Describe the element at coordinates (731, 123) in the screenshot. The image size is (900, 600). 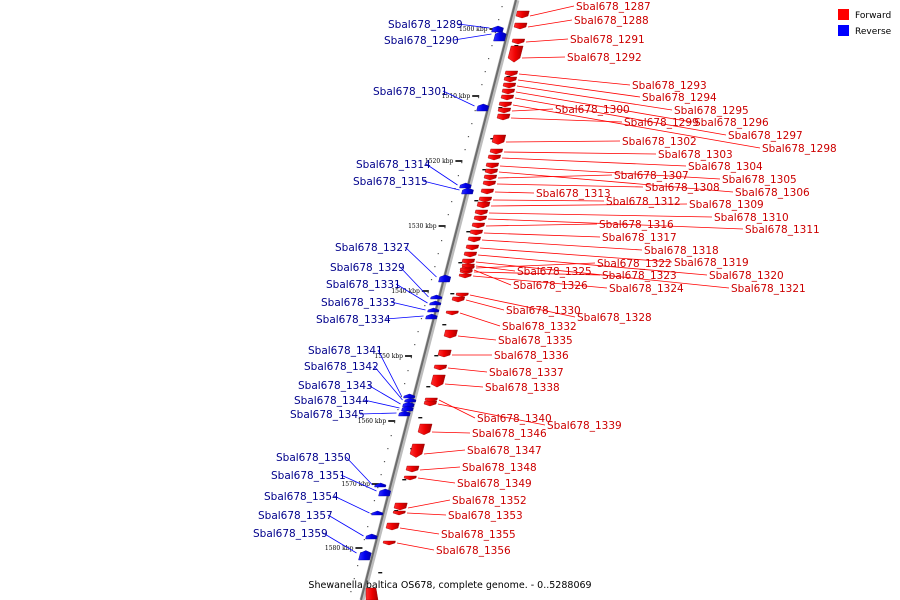
I see `gene-label-sbal678-1296: Sbal678_1296` at that location.